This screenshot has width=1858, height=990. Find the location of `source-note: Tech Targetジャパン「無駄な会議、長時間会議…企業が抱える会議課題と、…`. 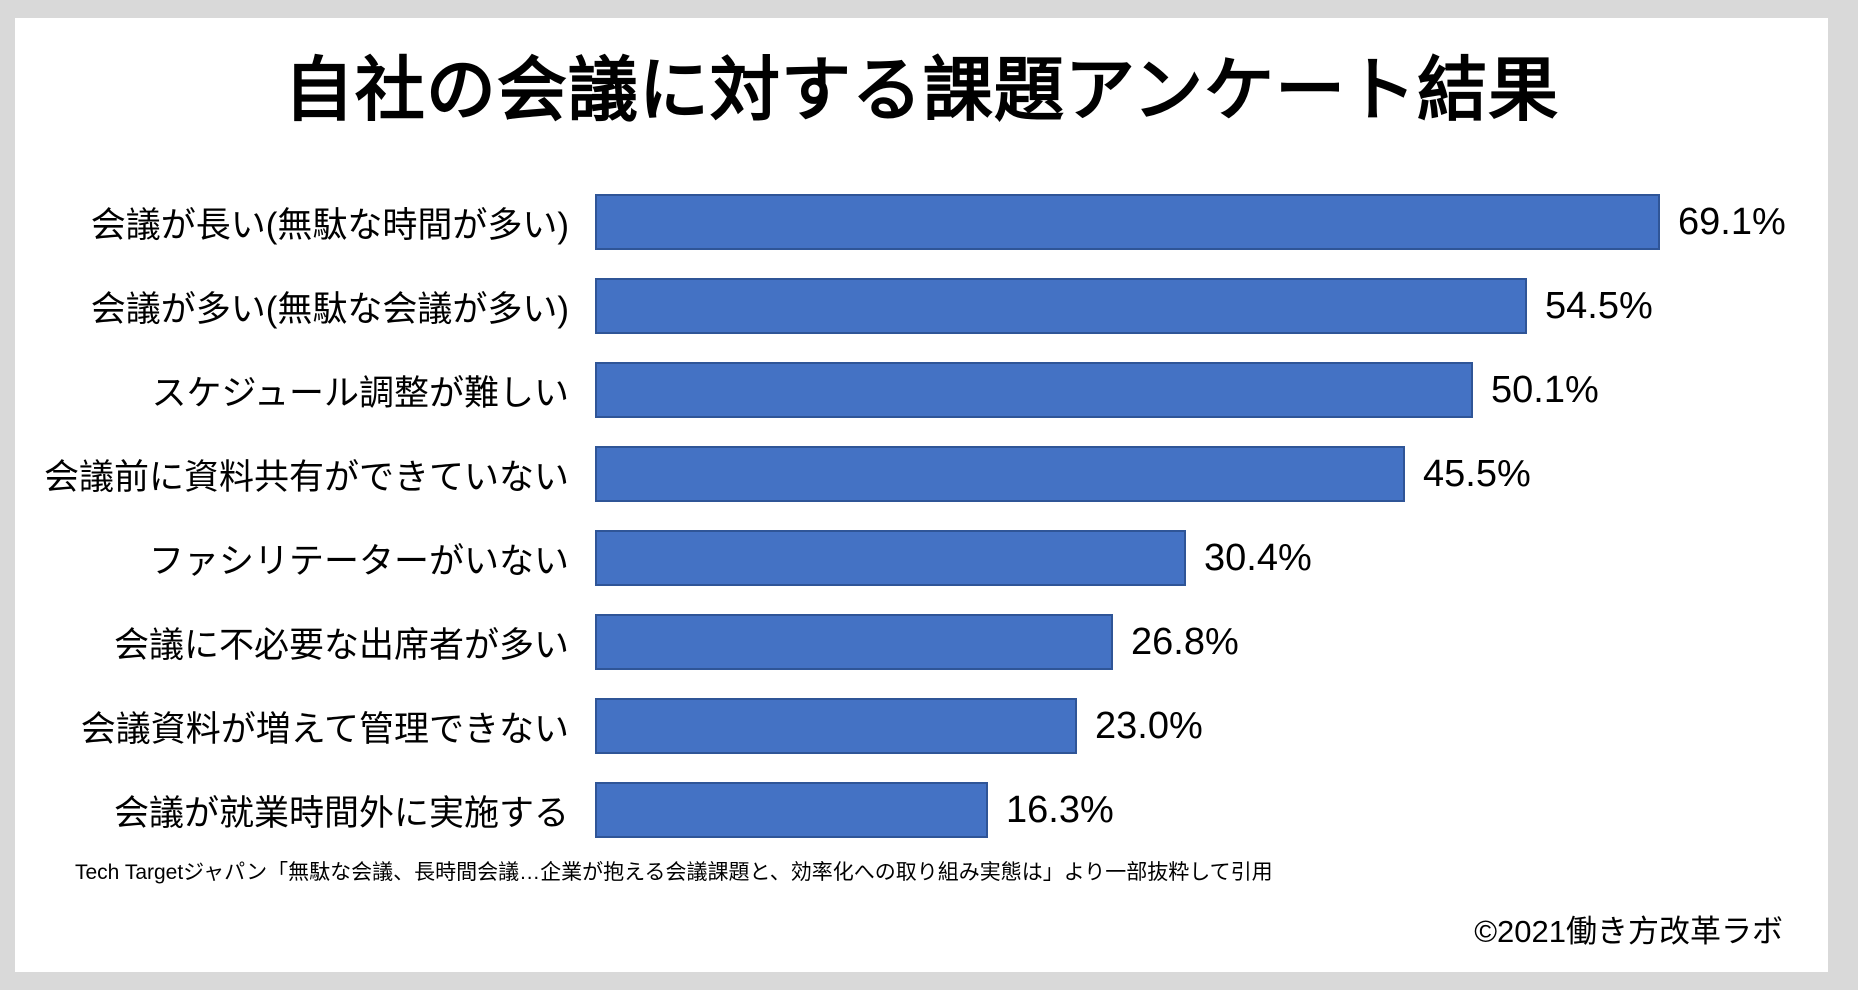

source-note: Tech Targetジャパン「無駄な会議、長時間会議…企業が抱える会議課題と、… is located at coordinates (674, 872).